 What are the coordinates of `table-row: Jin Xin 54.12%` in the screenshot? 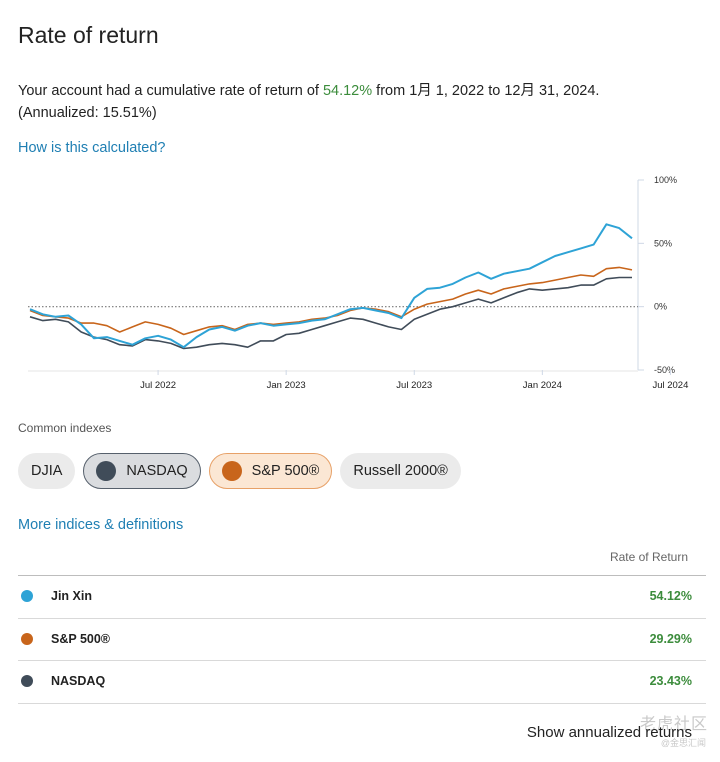 It's located at (362, 596).